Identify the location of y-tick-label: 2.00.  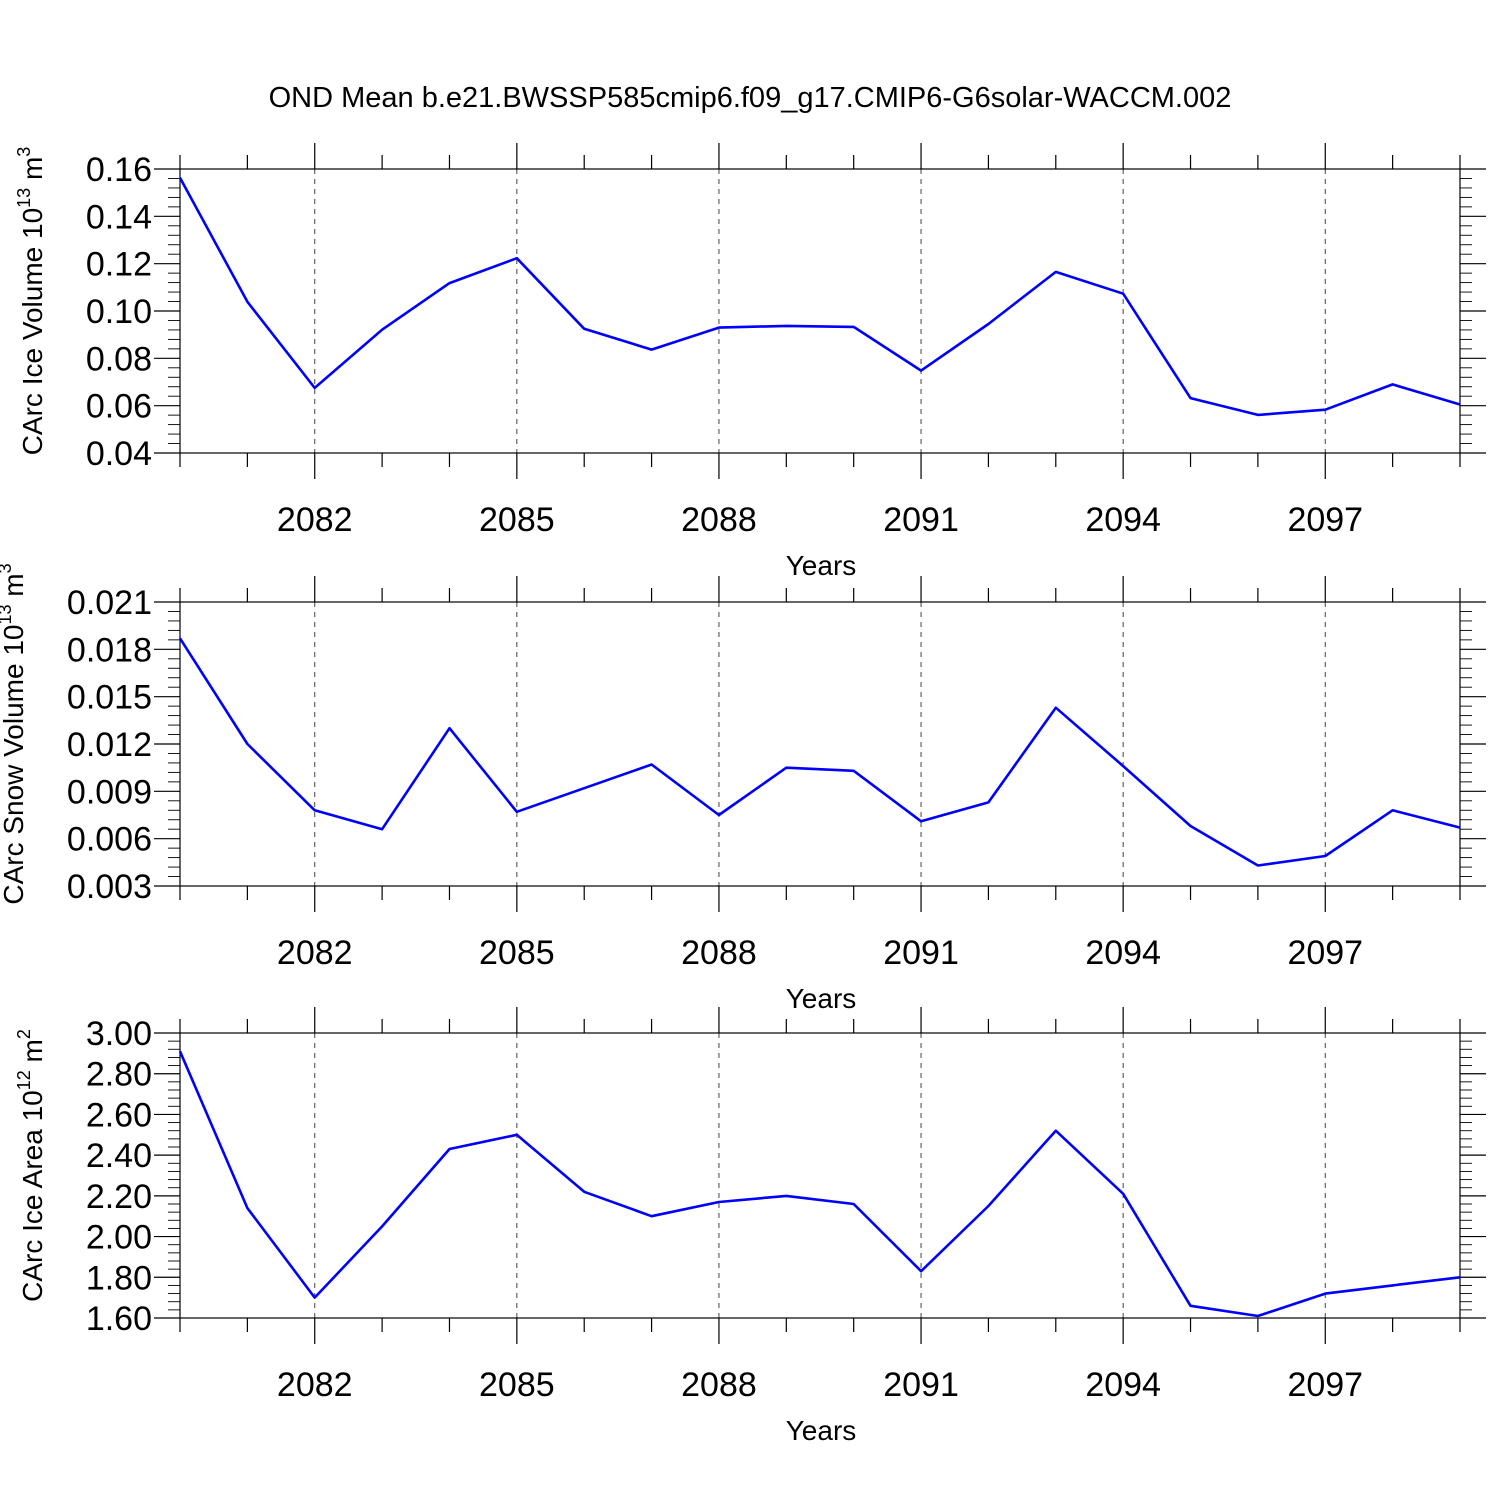
(119, 1238).